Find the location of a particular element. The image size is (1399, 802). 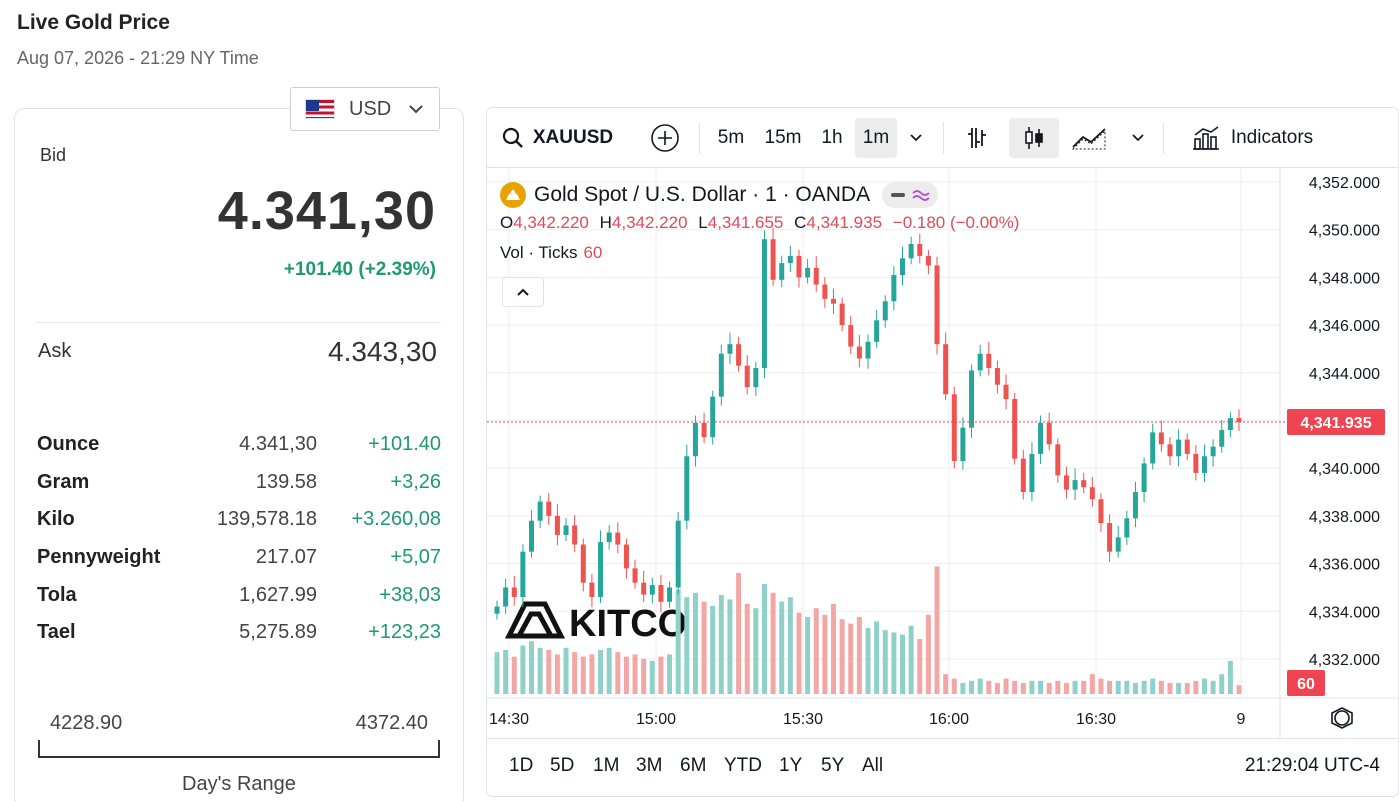

interval-5m: 5m is located at coordinates (731, 137).